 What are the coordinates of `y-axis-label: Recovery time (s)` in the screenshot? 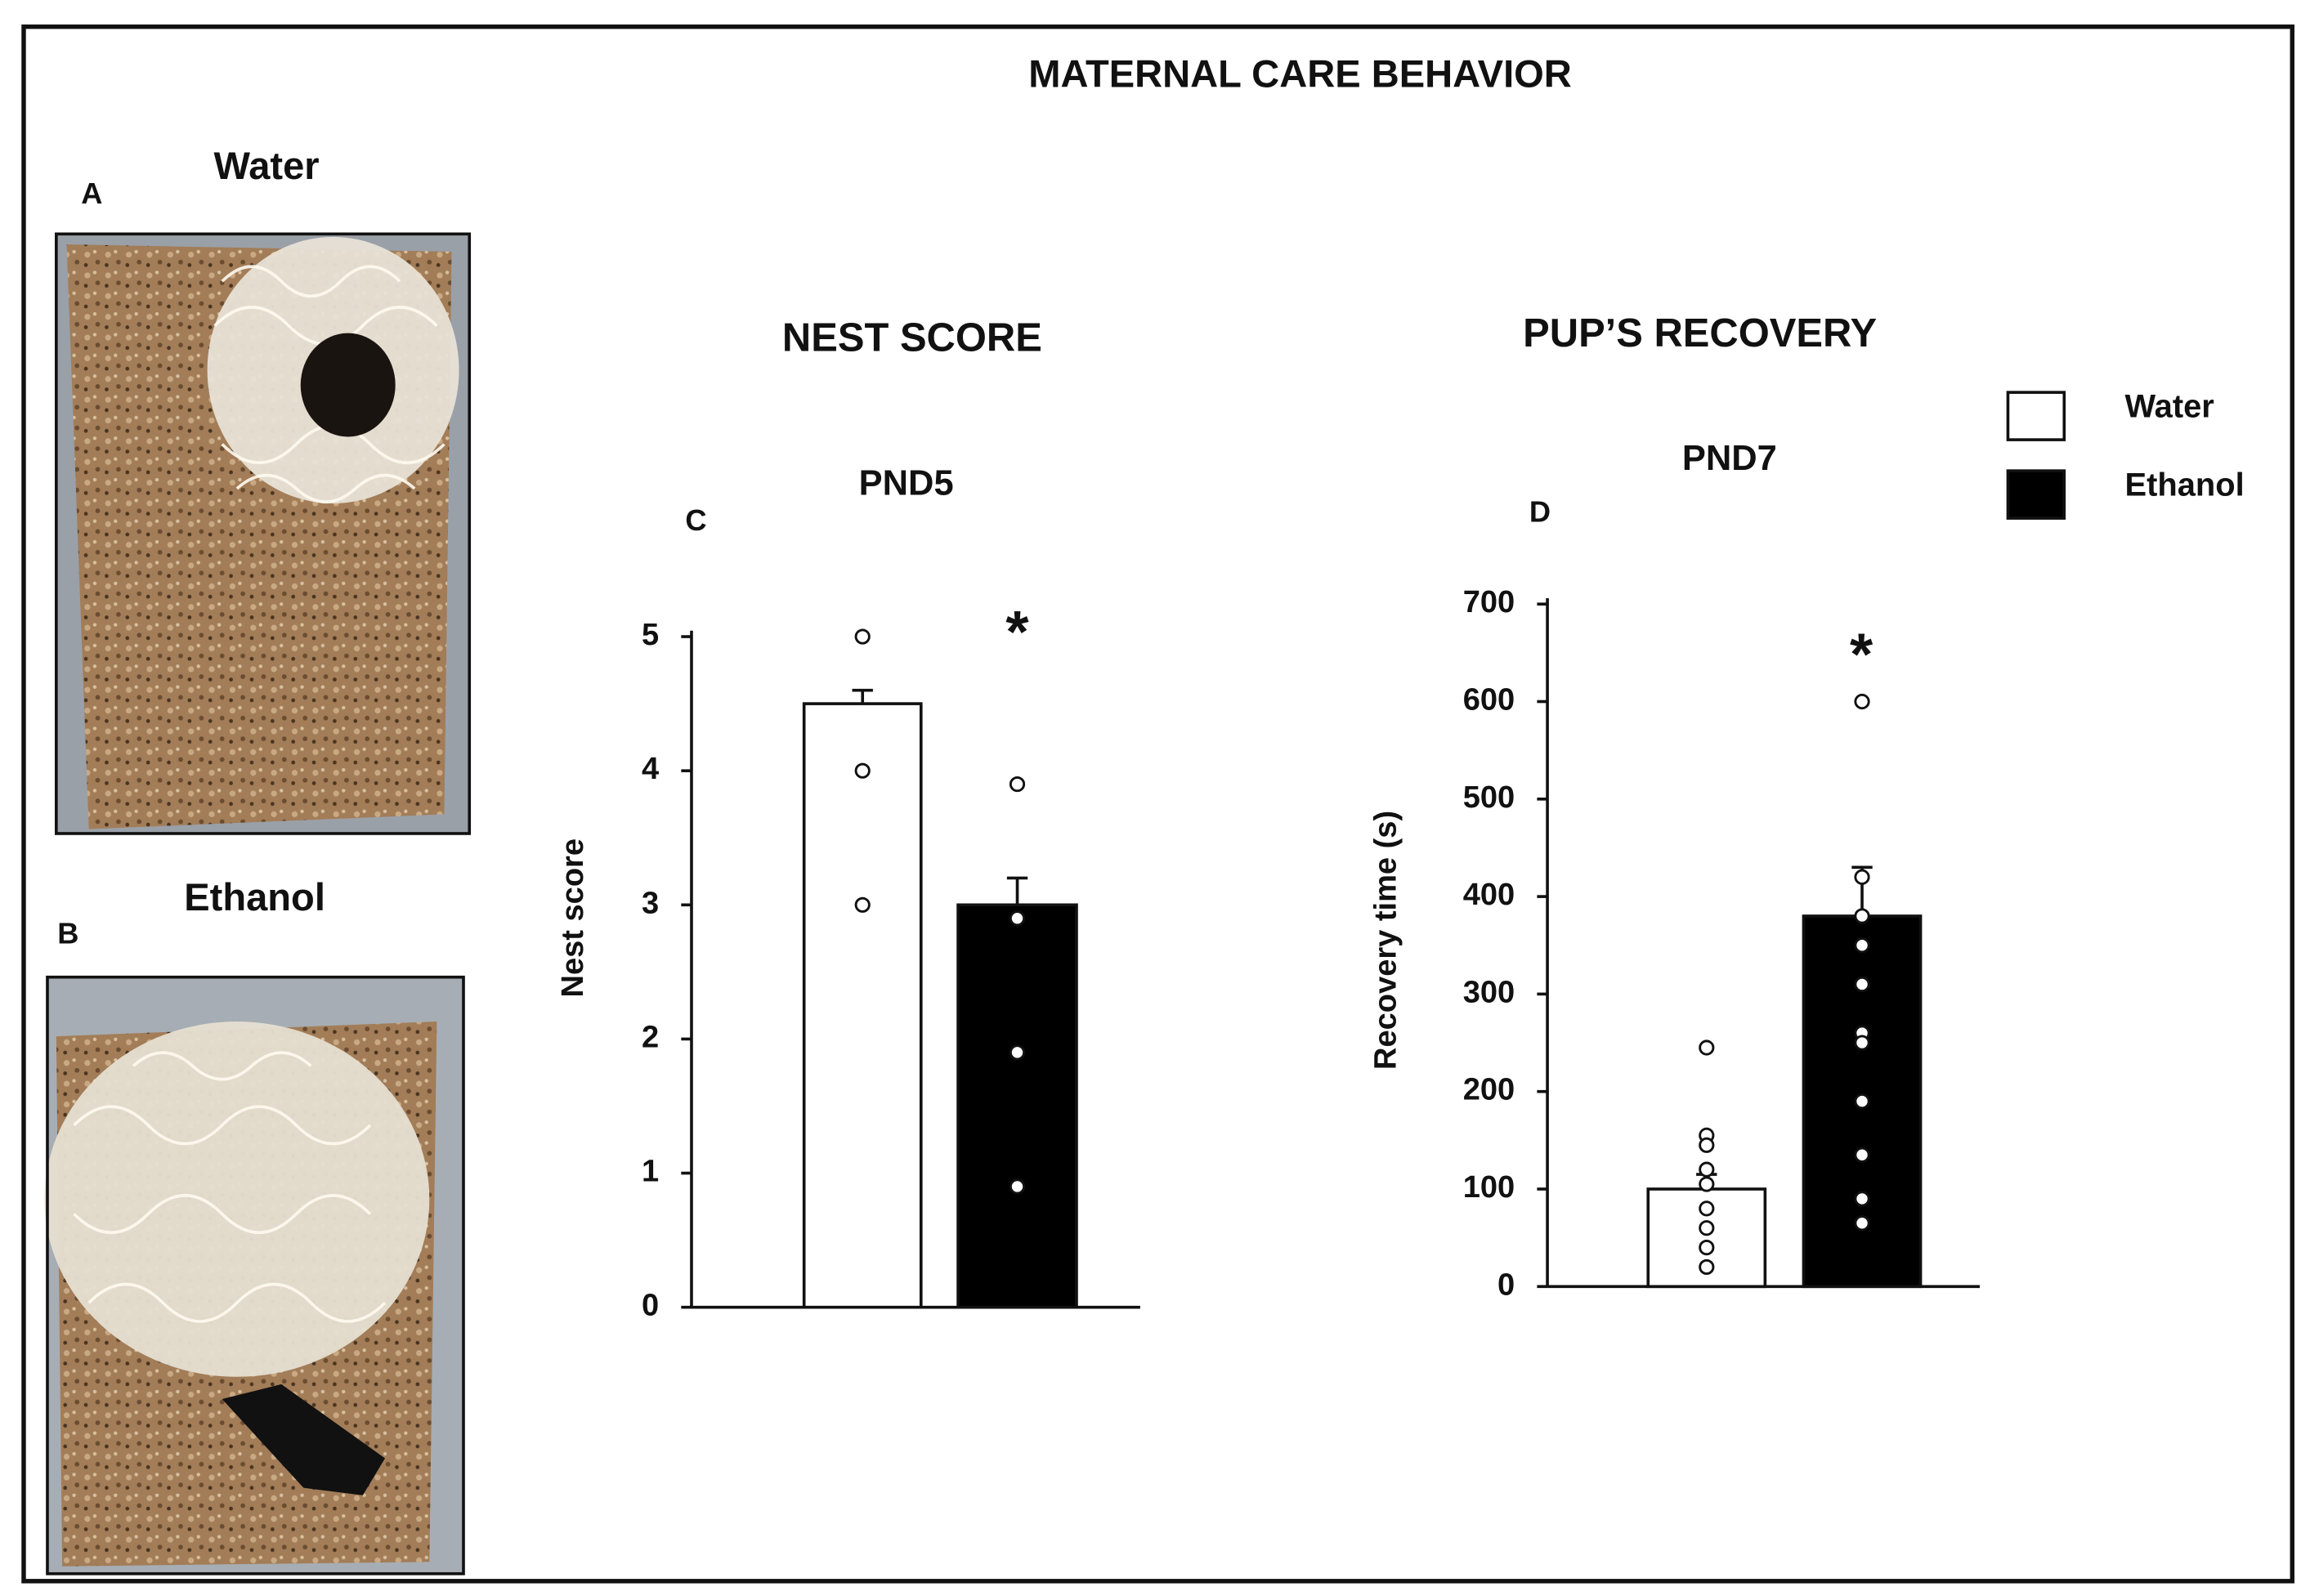 It's located at (1386, 941).